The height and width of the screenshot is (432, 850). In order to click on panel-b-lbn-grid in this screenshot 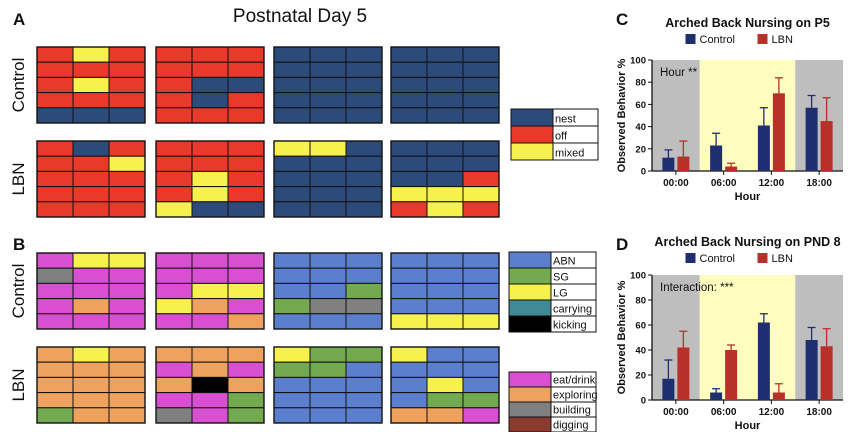, I will do `click(328, 385)`.